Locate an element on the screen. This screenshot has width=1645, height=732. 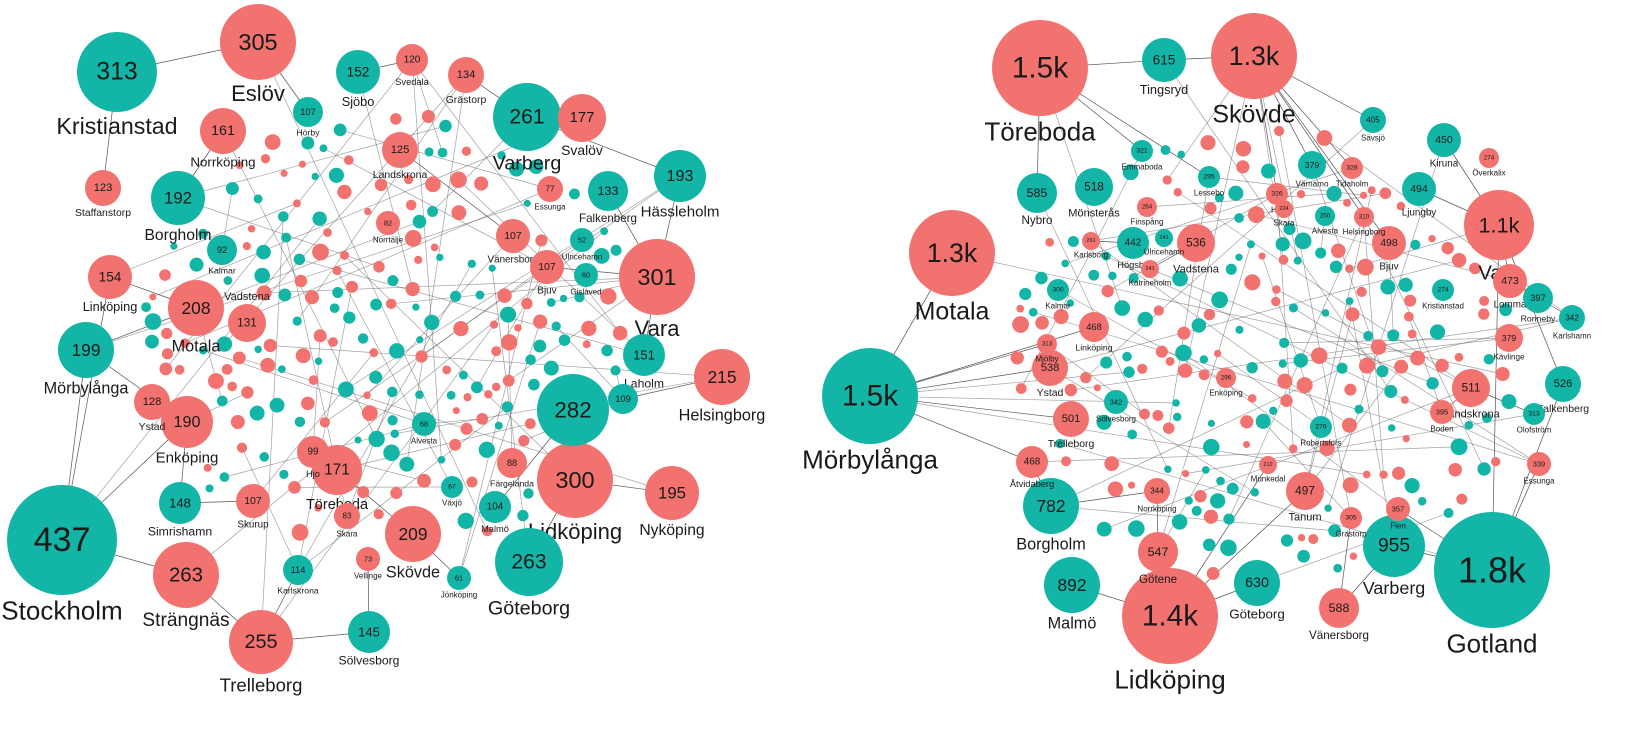
node-l-eslov: 305 Eslöv is located at coordinates (258, 55).